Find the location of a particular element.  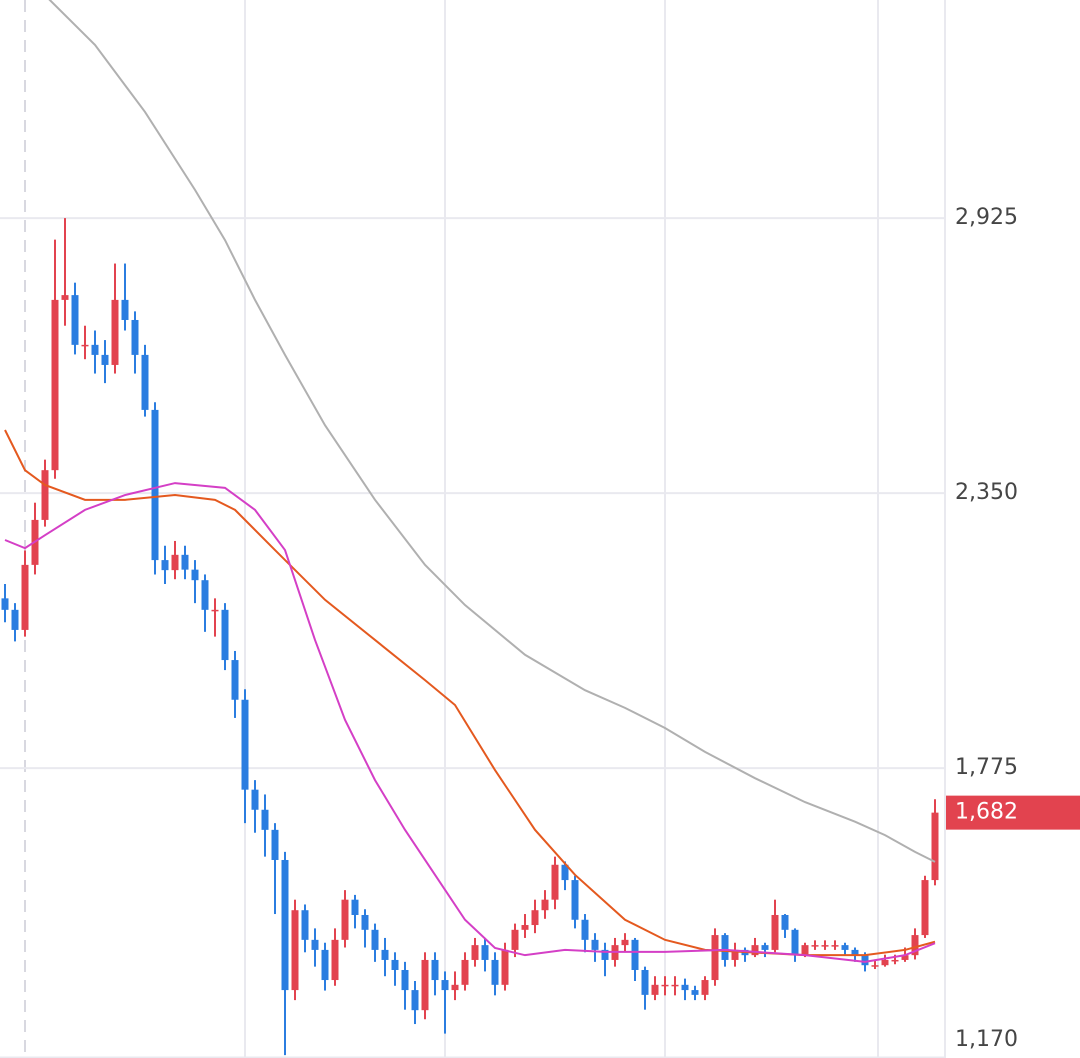

y-tick-label: 2,350 is located at coordinates (986, 492).